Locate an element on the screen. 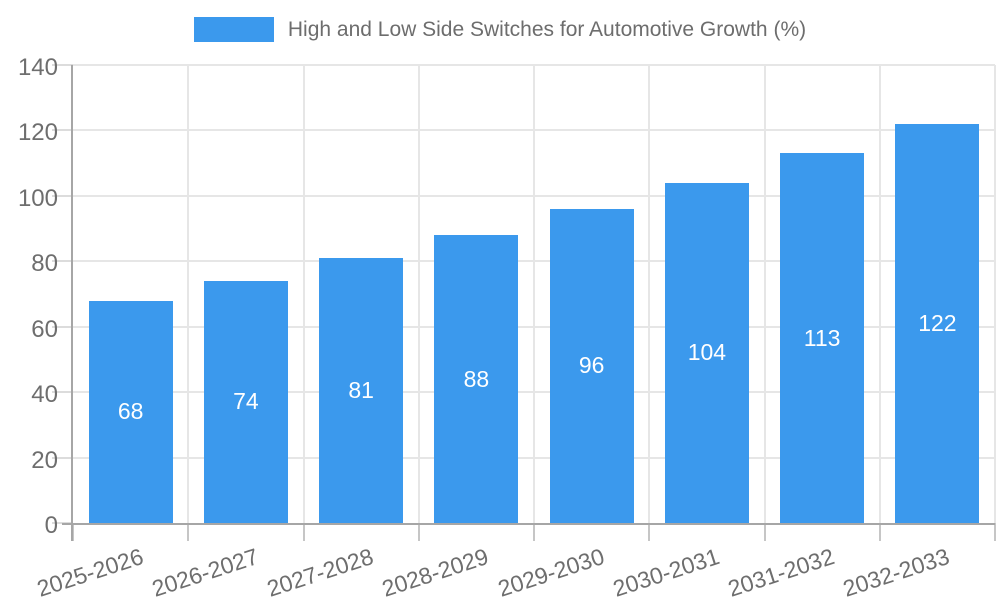  bar-value-label: 122 is located at coordinates (937, 322).